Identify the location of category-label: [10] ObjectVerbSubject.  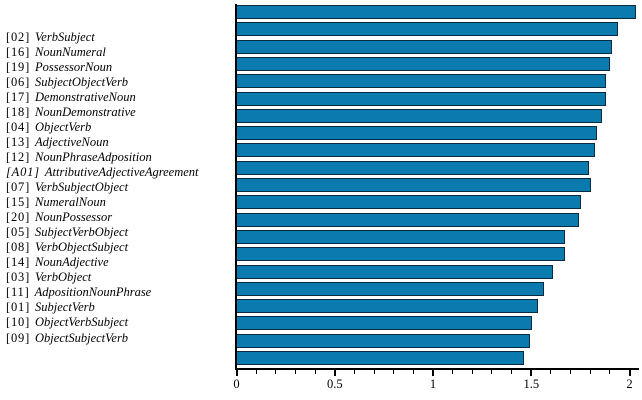
(67, 322).